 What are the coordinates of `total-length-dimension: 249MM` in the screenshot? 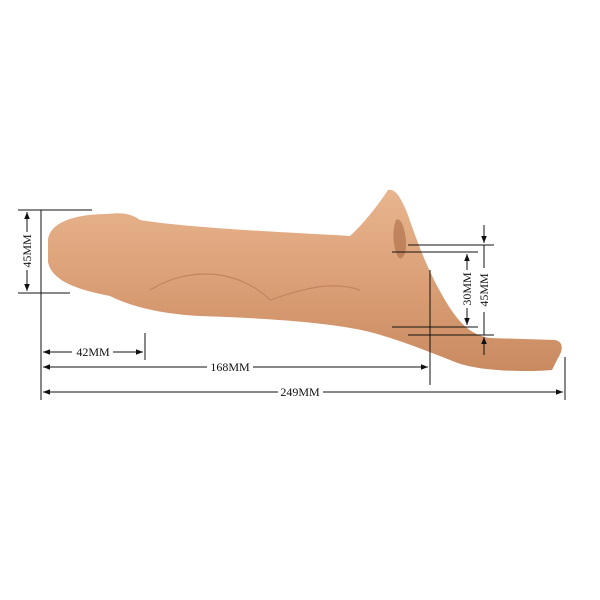 It's located at (304, 378).